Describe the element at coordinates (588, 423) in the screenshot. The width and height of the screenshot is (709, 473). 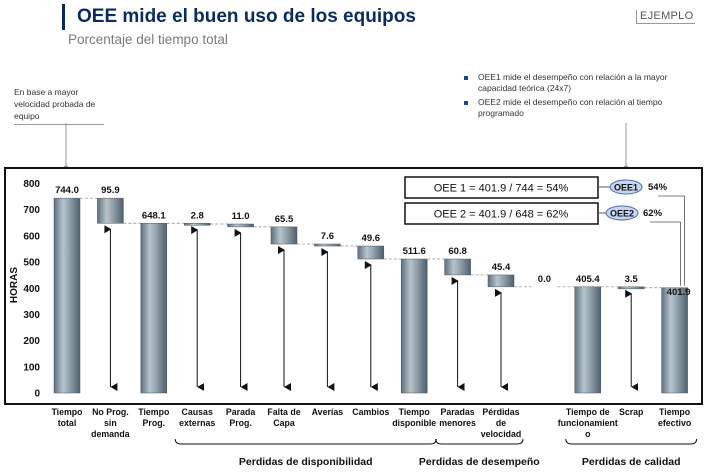
I see `category-label: funcionamient` at that location.